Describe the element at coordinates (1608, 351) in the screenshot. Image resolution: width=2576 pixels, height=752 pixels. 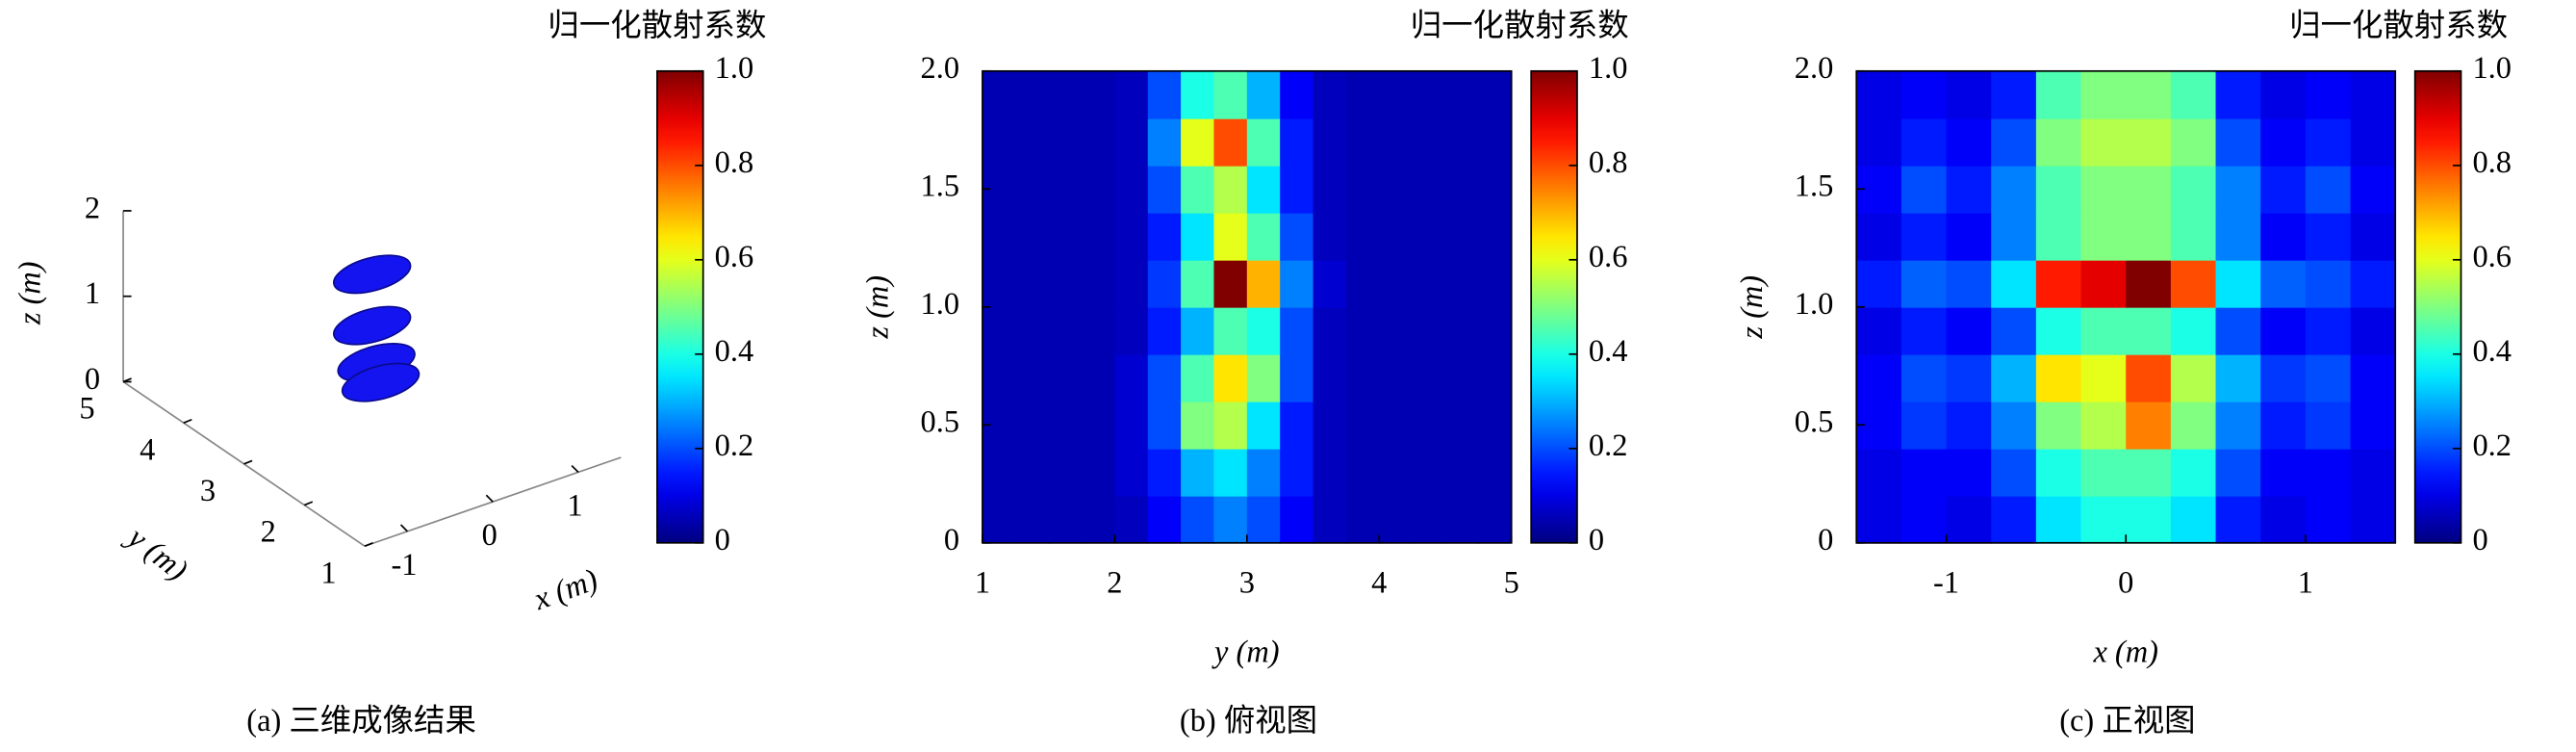
I see `colorbar-tick-label: 0.4` at that location.